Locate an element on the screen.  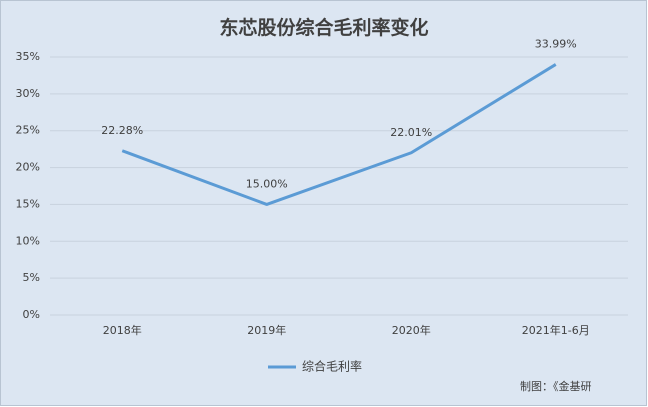
source-note: 制图：《金基研 is located at coordinates (556, 386).